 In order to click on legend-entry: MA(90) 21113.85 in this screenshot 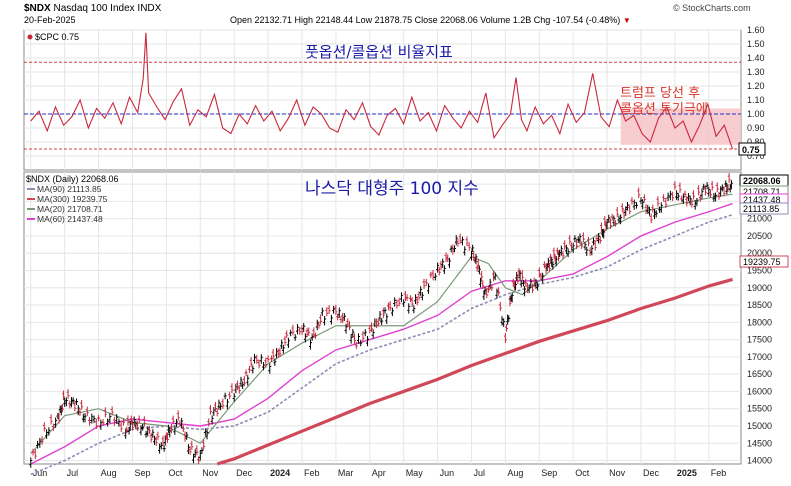, I will do `click(69, 189)`.